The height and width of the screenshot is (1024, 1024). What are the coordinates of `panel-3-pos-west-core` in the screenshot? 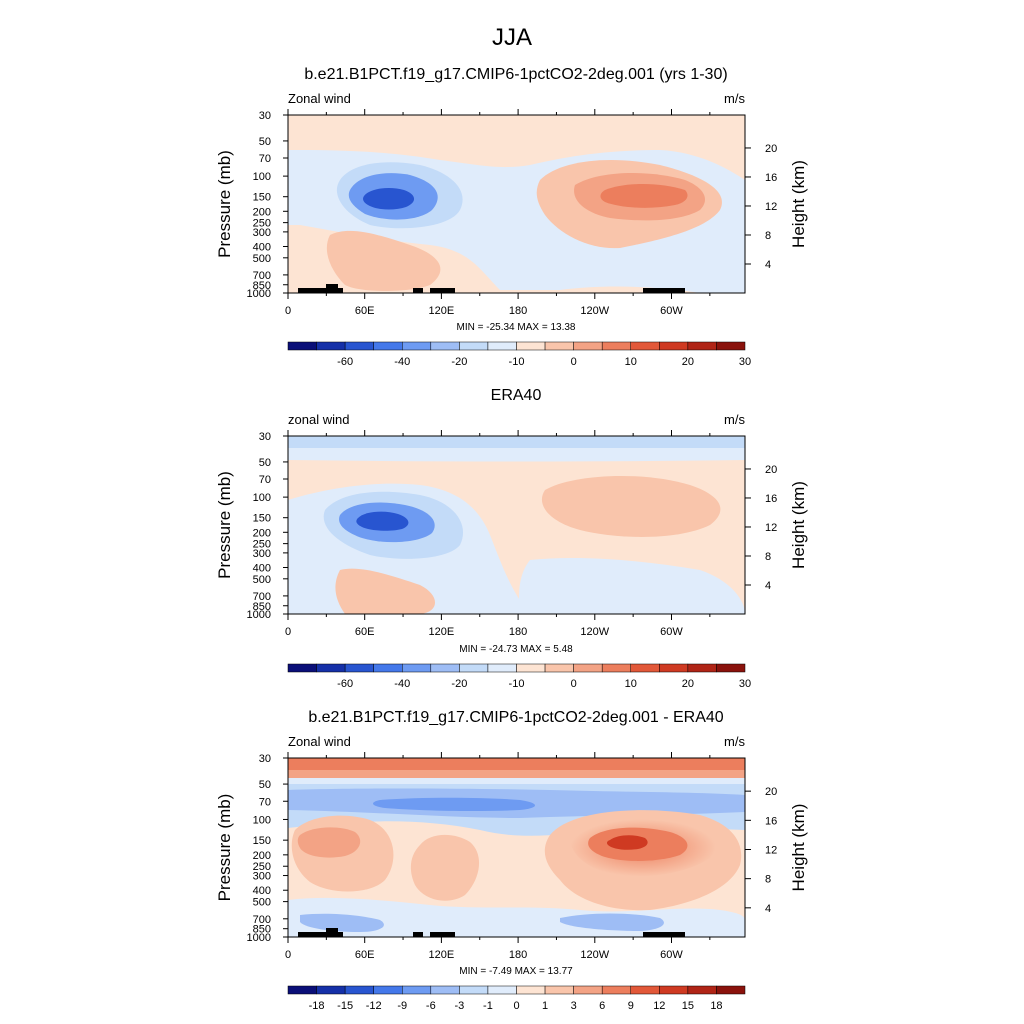 It's located at (329, 842).